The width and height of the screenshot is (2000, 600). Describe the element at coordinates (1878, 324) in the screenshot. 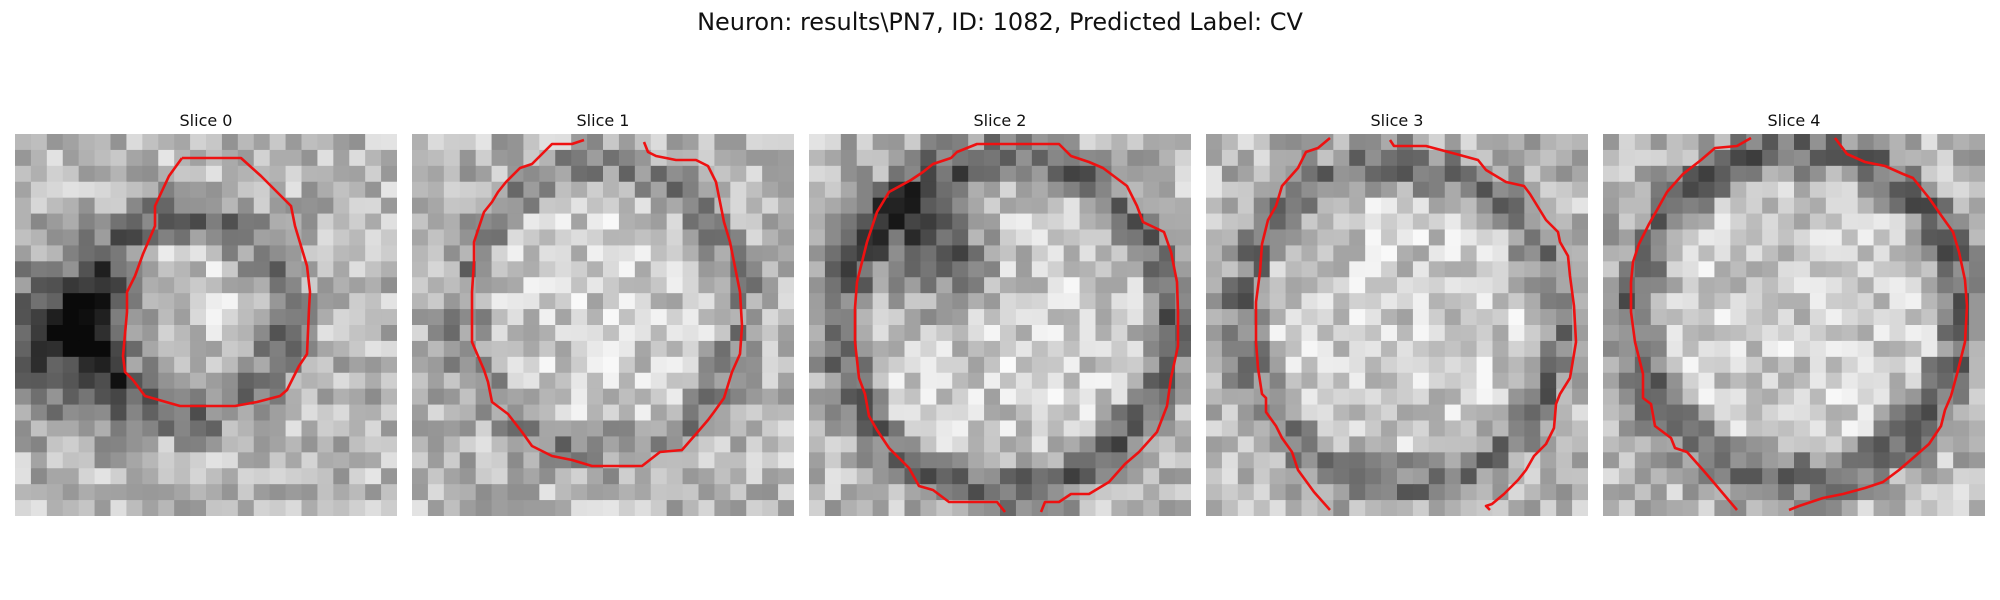

I see `segmentation-contour-4b` at that location.